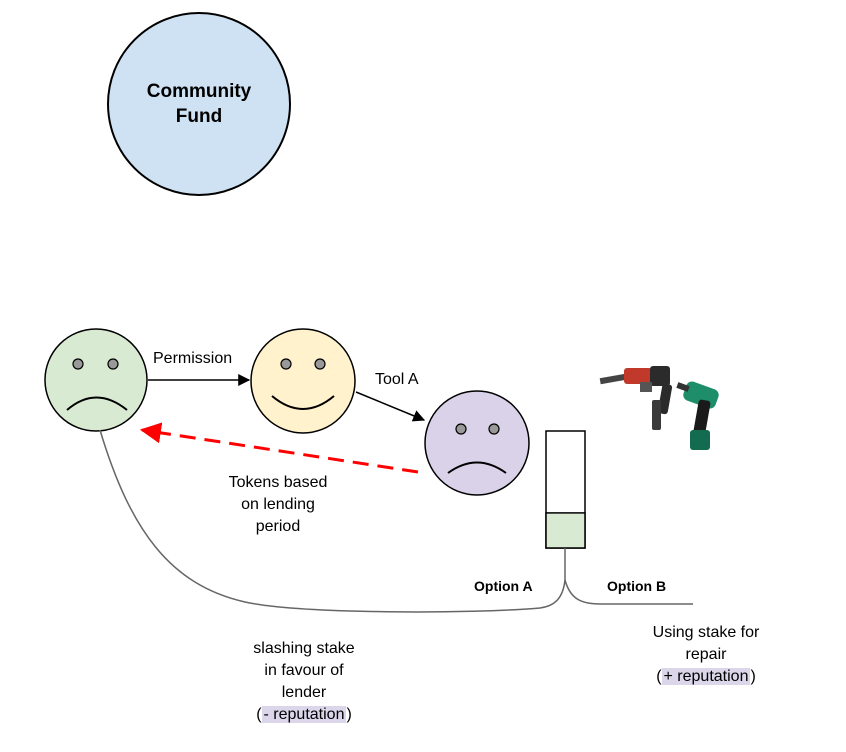 The width and height of the screenshot is (846, 752). I want to click on stake-fill, so click(565, 530).